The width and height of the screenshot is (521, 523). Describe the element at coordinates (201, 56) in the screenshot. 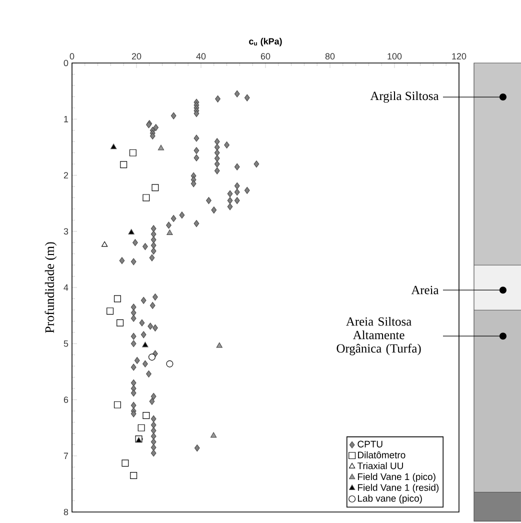

I see `x-tick-label: 40` at that location.